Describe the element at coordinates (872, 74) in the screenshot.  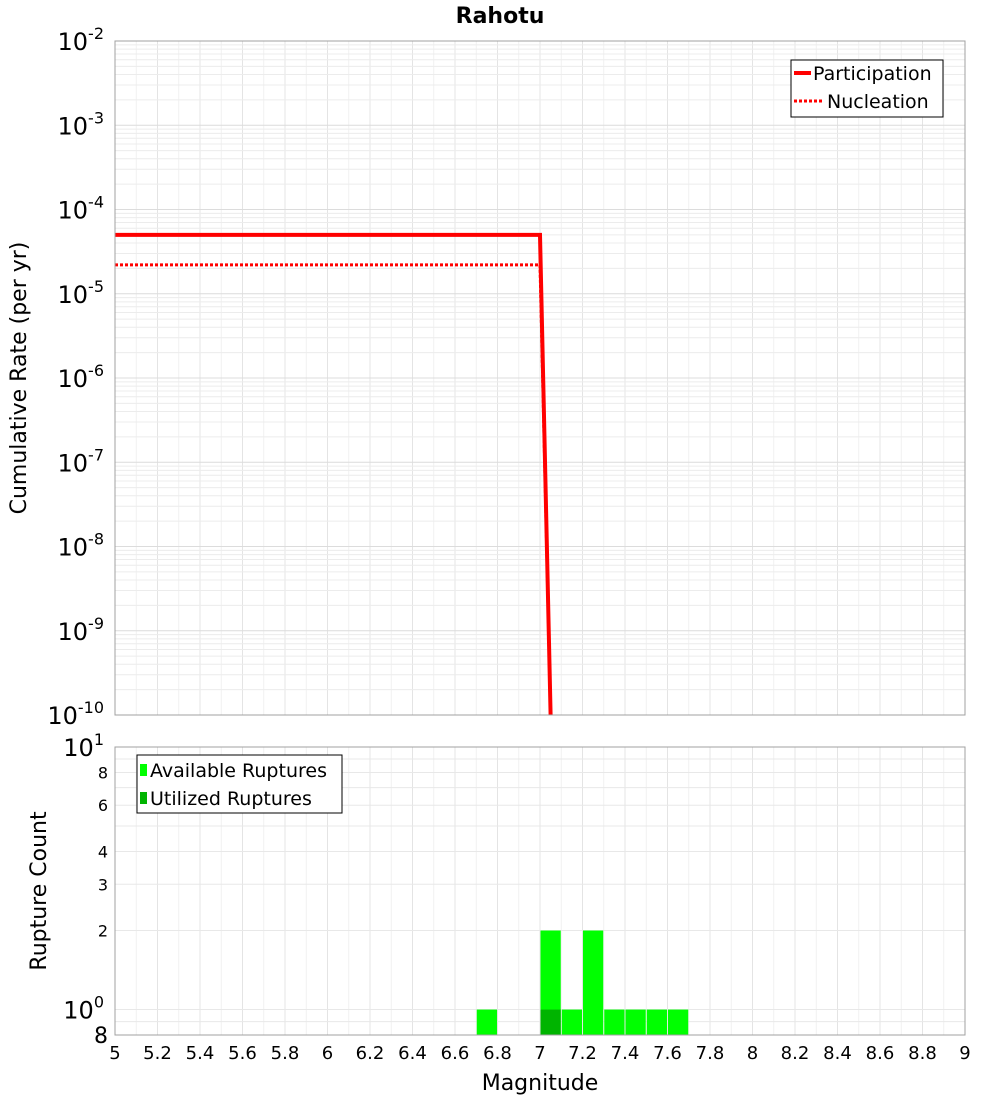
I see `legend-label-participation: Participation` at that location.